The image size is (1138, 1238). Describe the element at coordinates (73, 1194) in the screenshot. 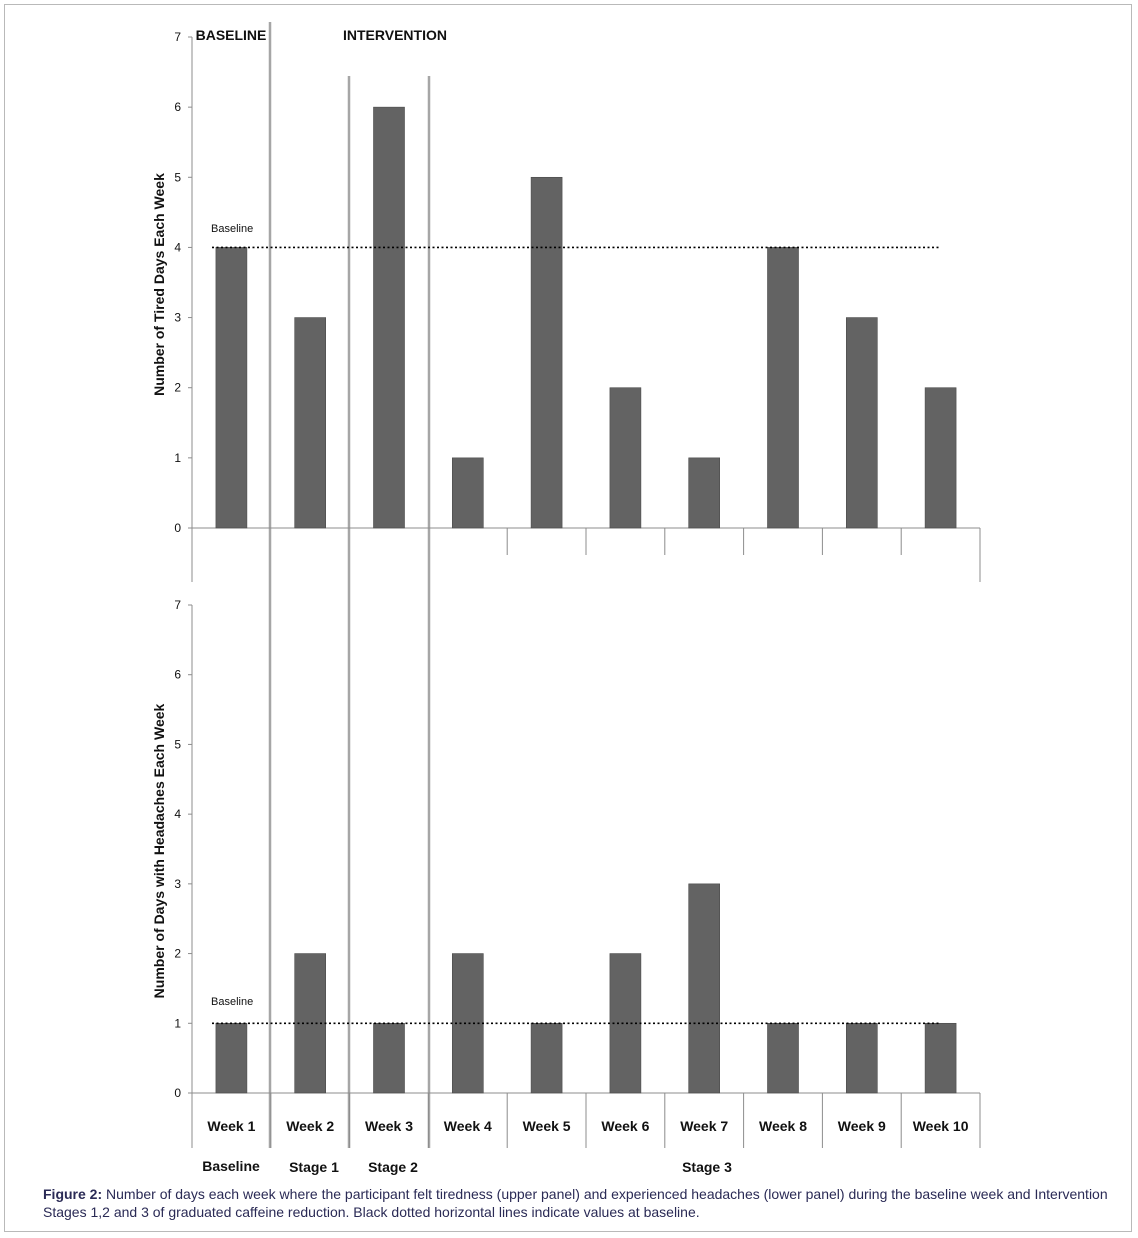

I see `caption-label: Figure 2:` at that location.